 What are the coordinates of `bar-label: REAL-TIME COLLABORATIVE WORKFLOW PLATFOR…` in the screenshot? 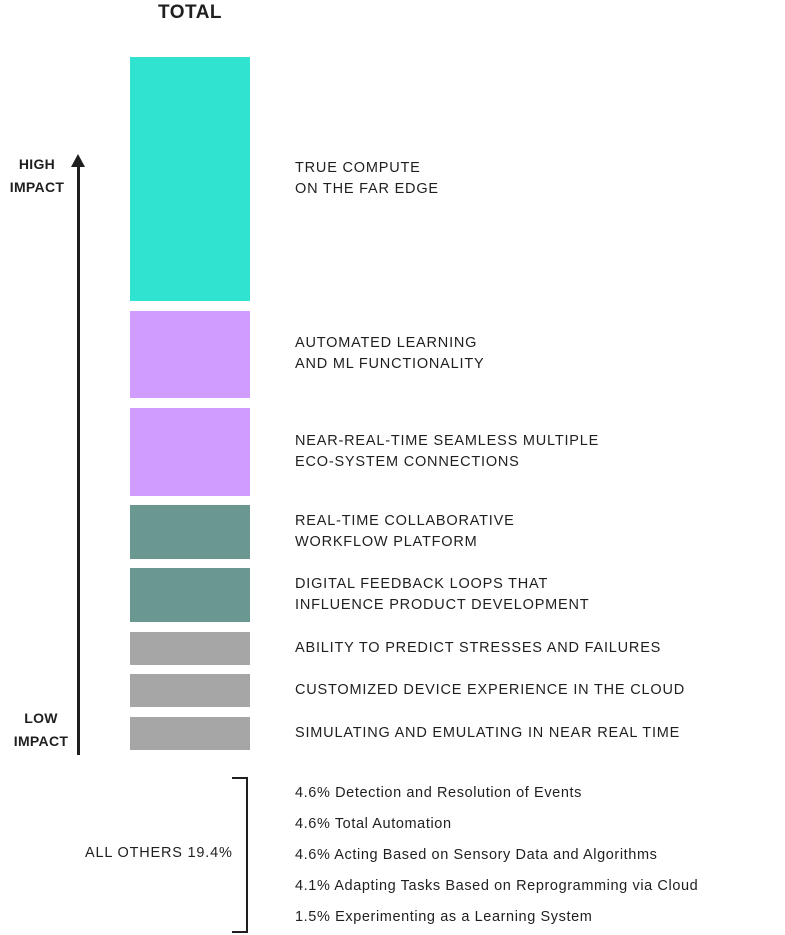 It's located at (405, 531).